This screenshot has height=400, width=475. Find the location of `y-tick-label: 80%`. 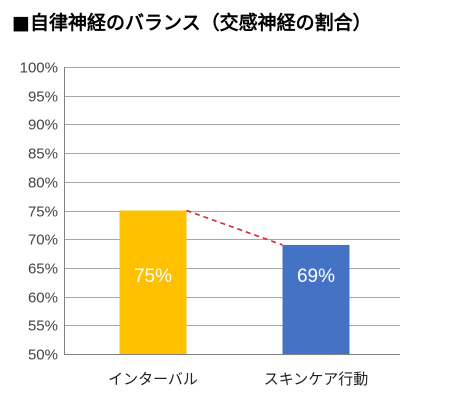

y-tick-label: 80% is located at coordinates (43, 183).